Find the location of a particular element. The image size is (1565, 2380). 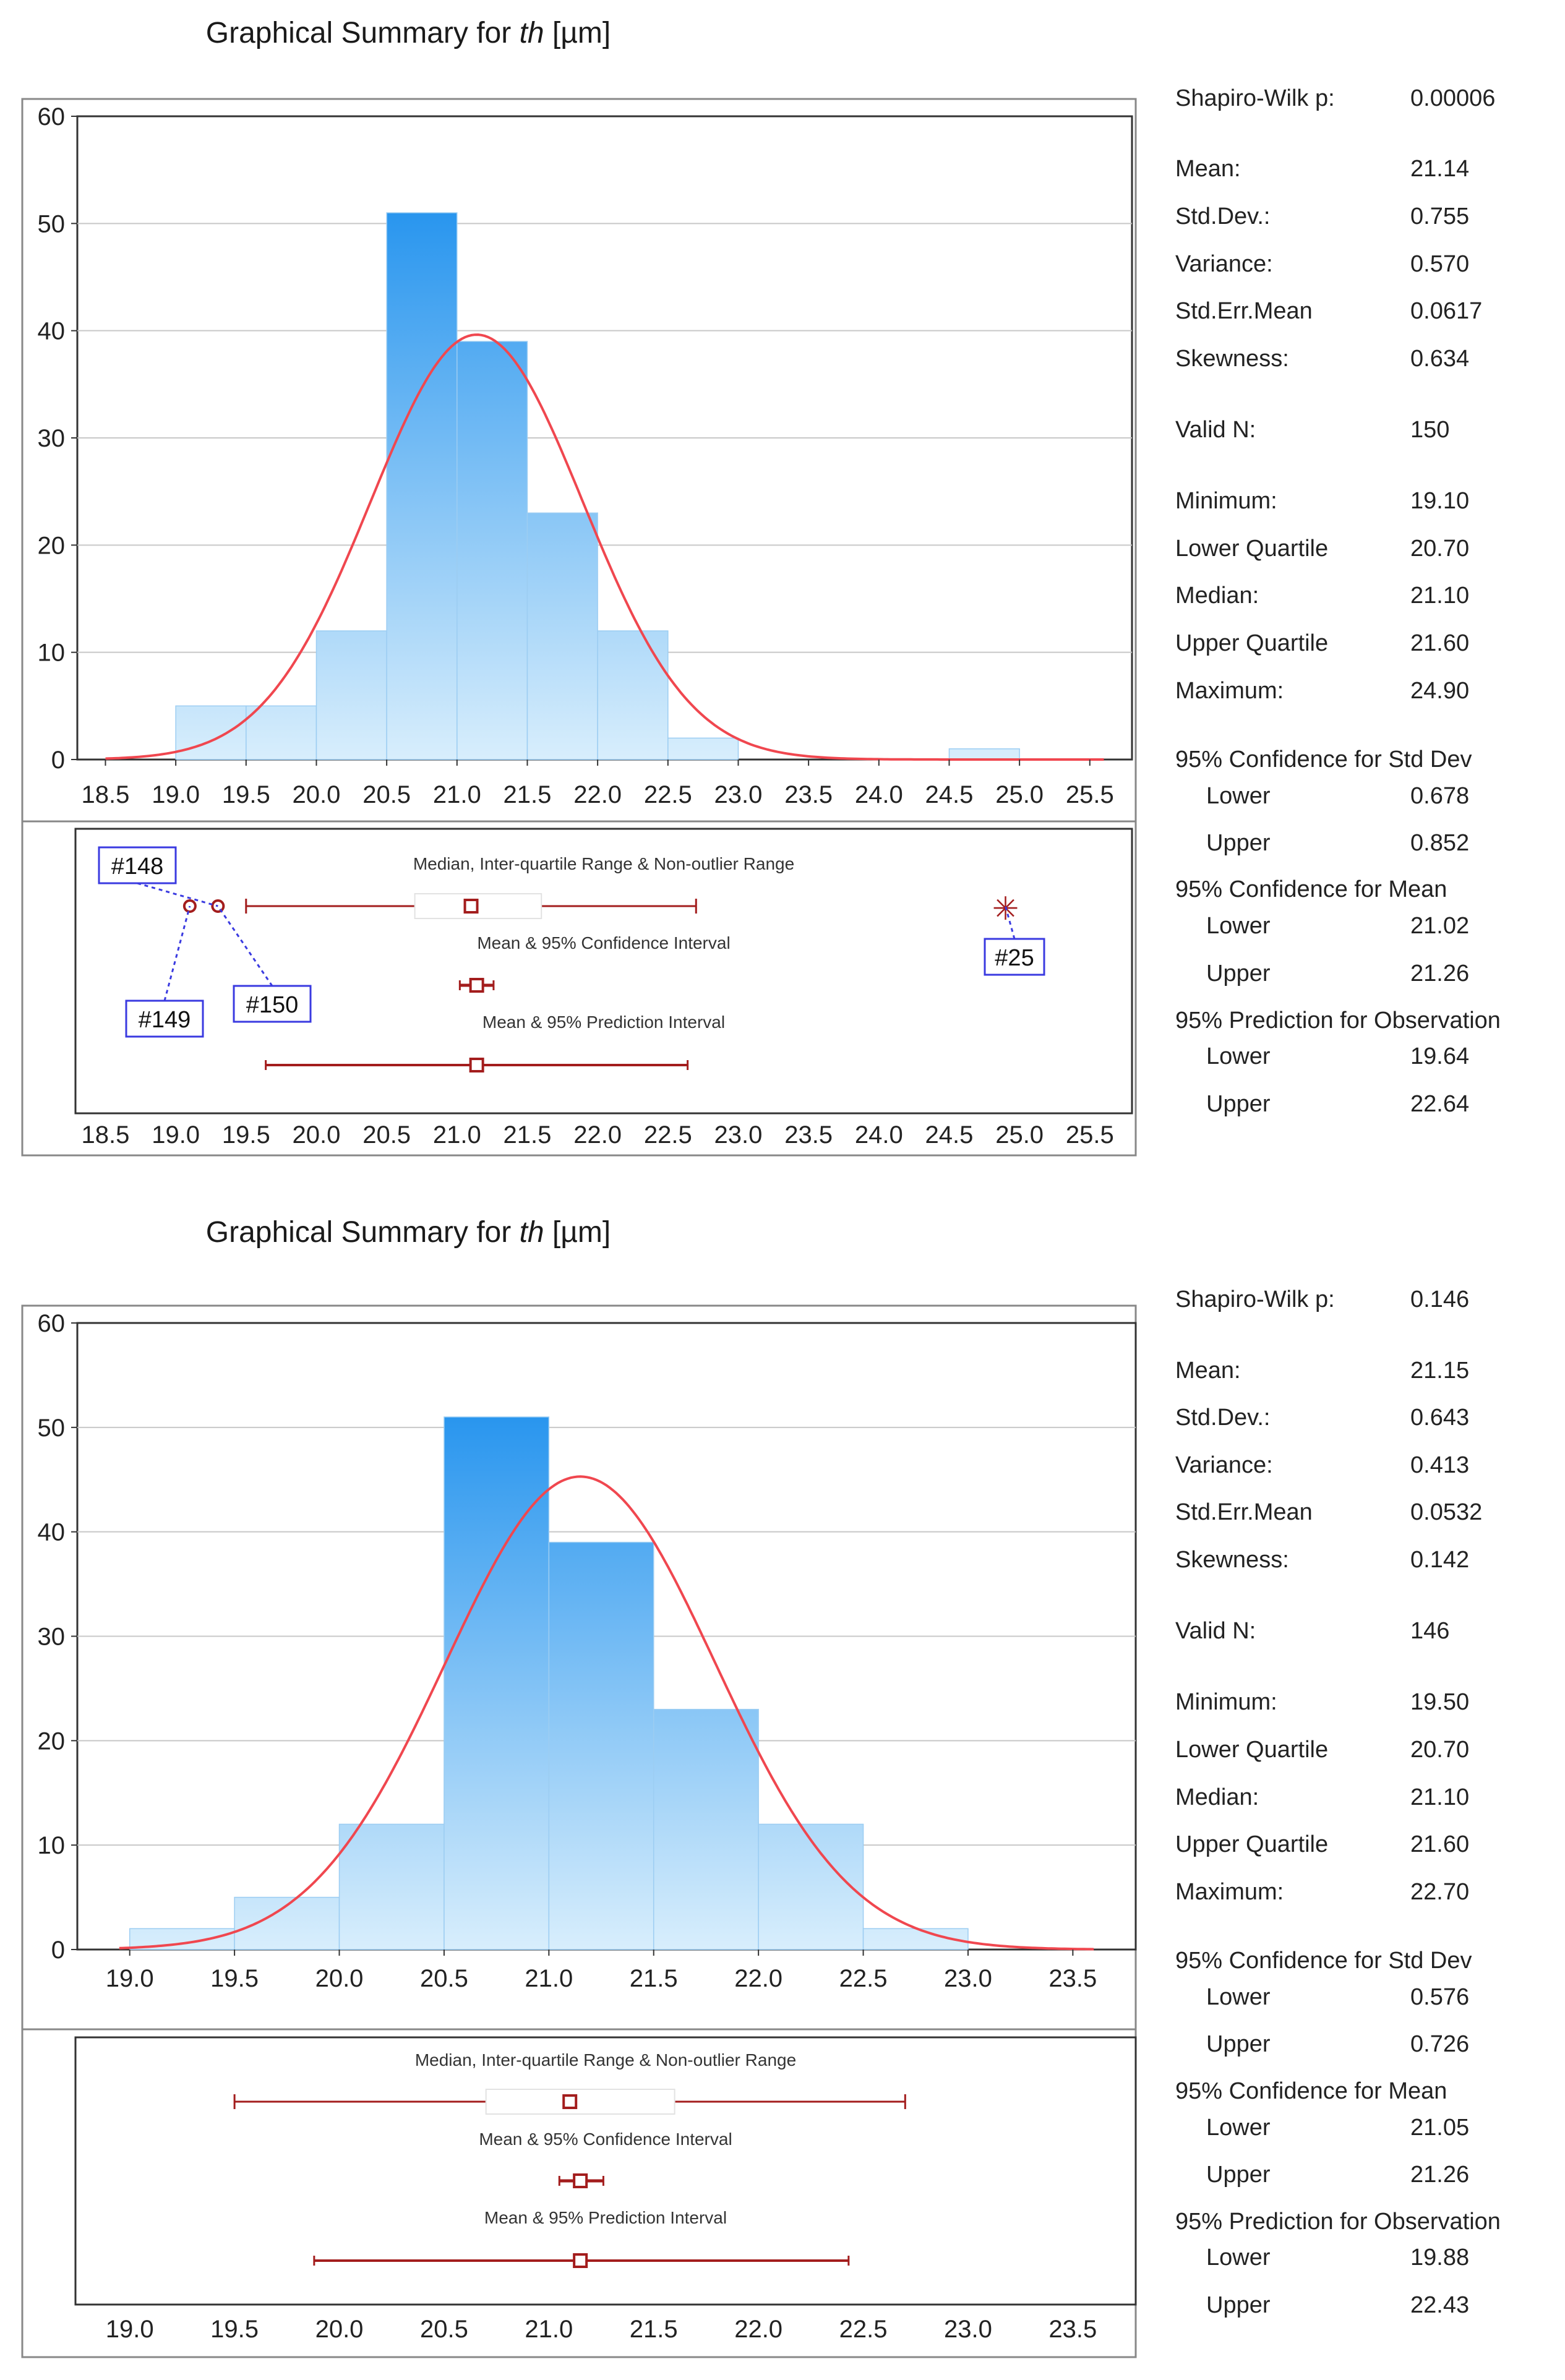

y-tick-label: 50 is located at coordinates (52, 1428).